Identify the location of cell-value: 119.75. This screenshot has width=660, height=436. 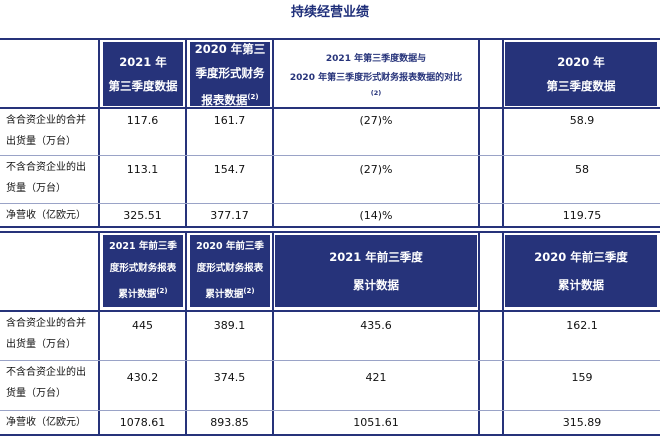
(582, 215).